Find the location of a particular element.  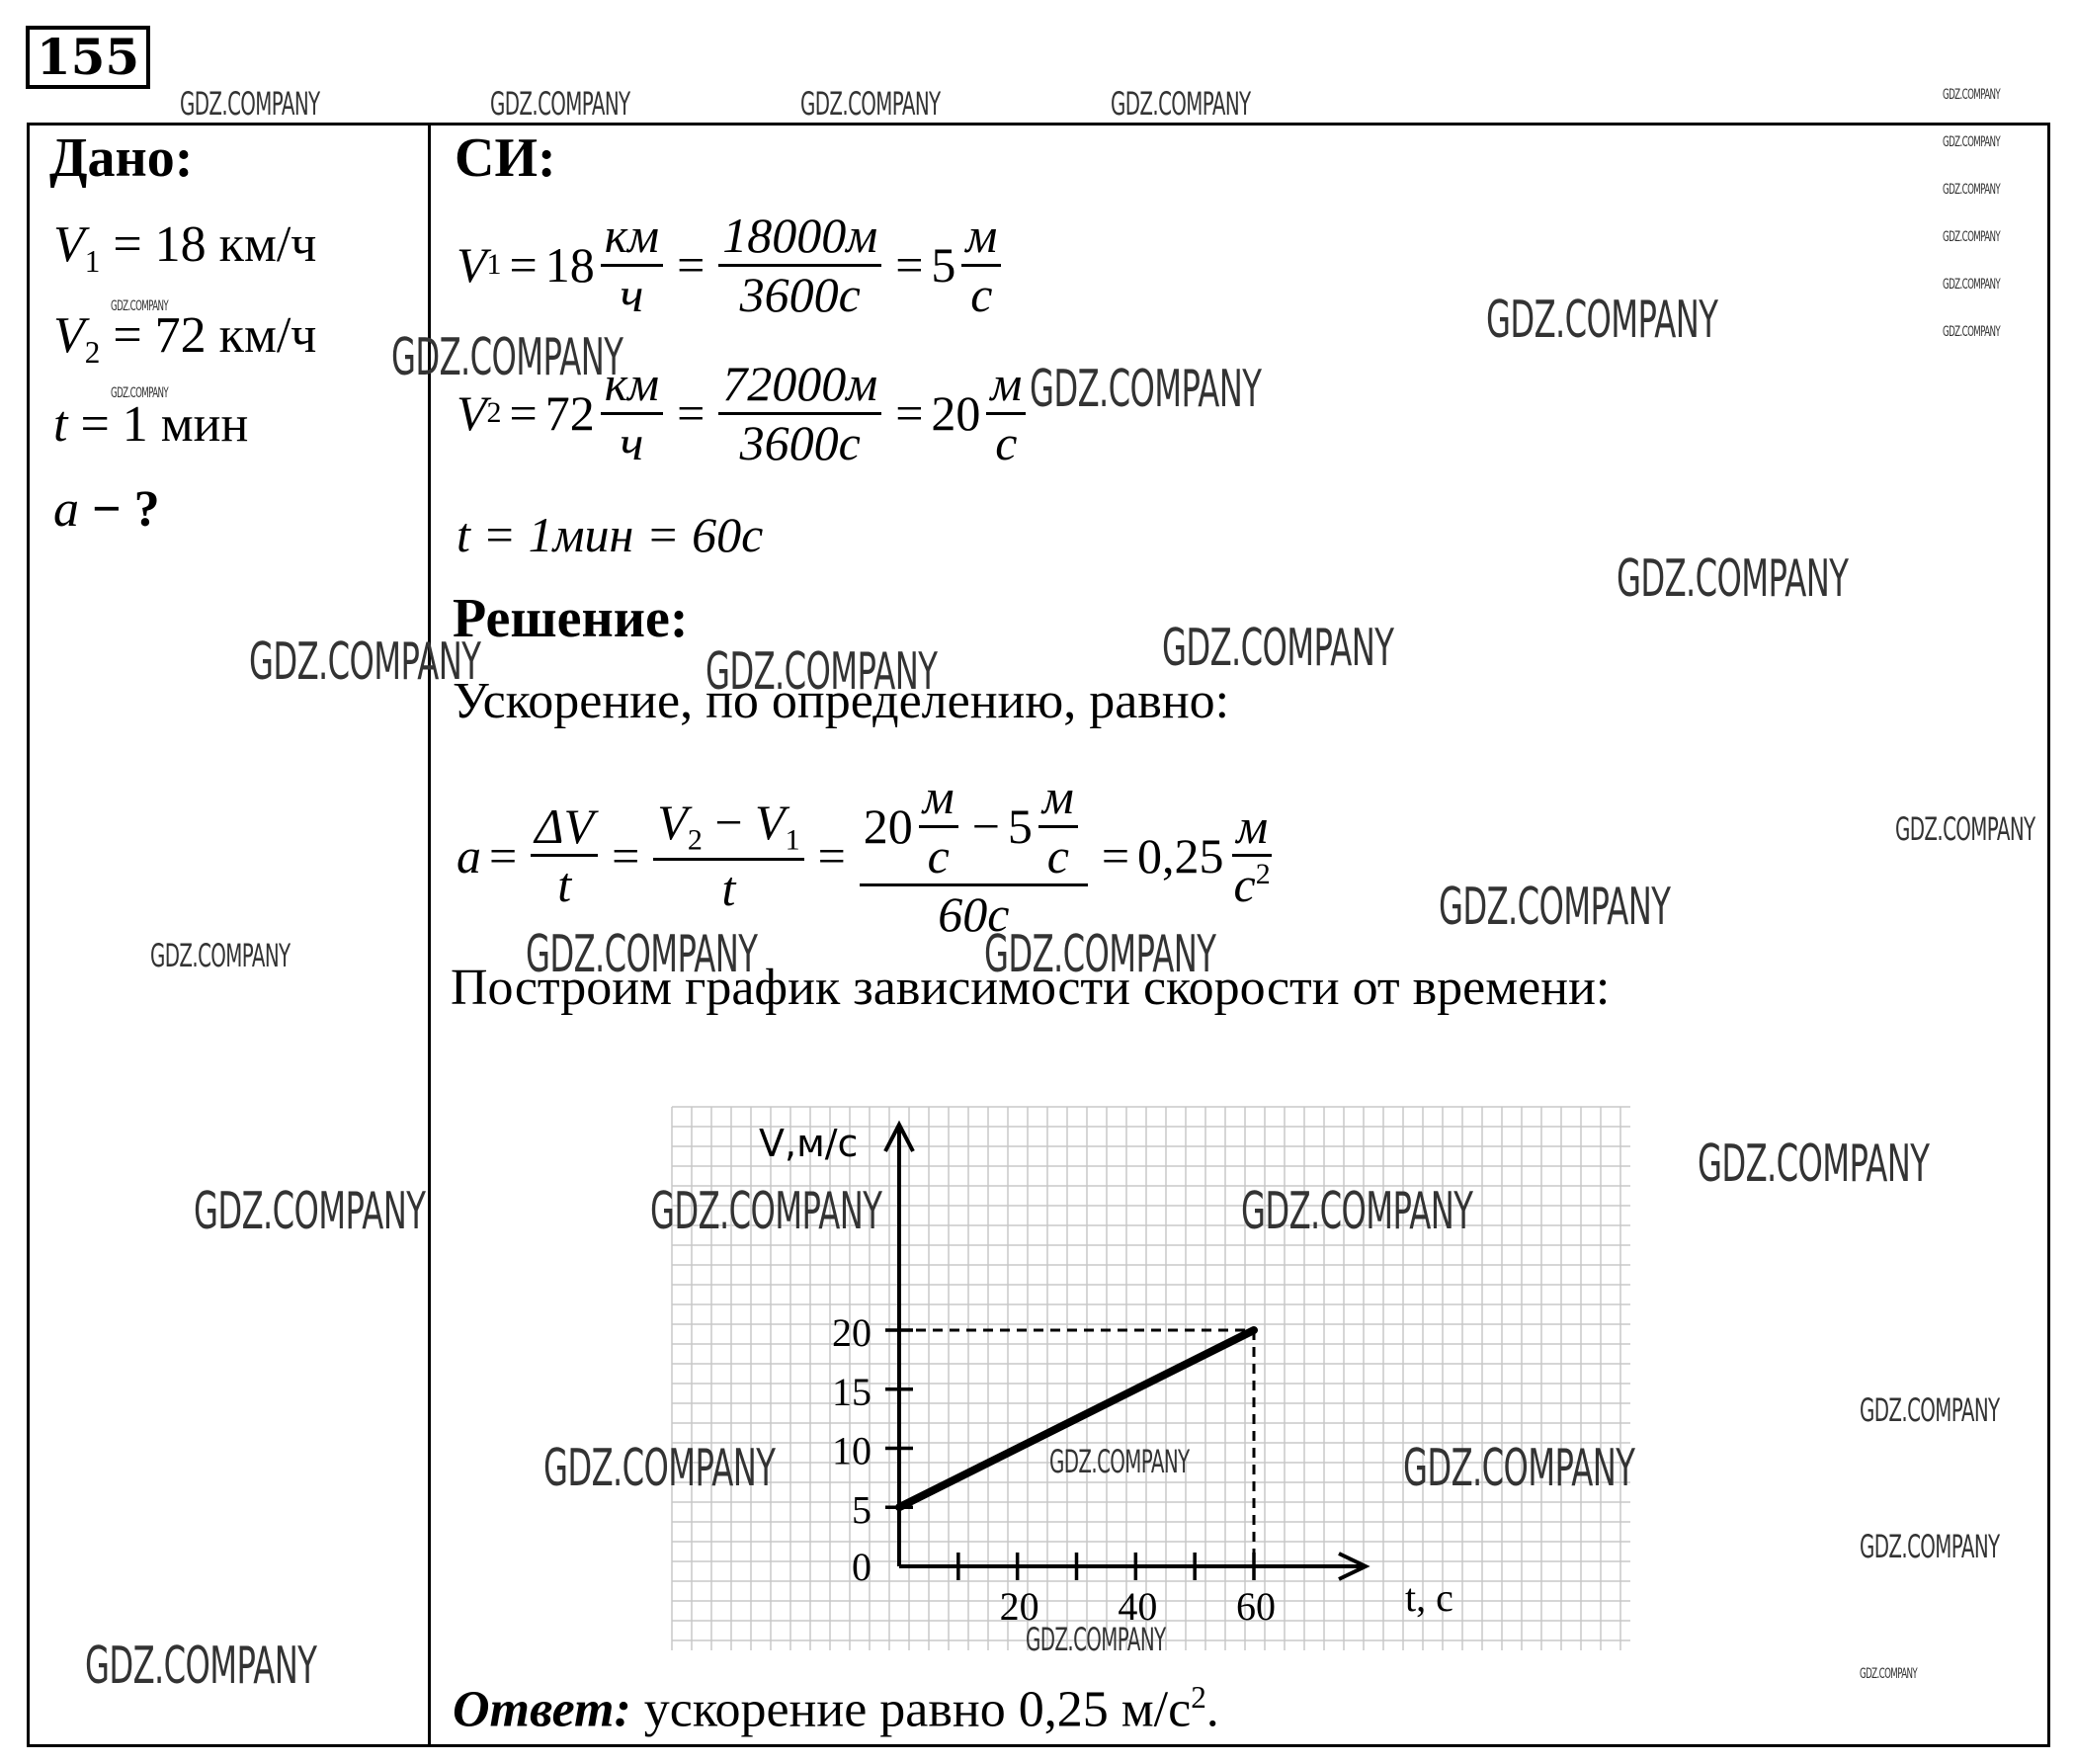

si-t-conversion: t = 1мин = 60с is located at coordinates (610, 534).